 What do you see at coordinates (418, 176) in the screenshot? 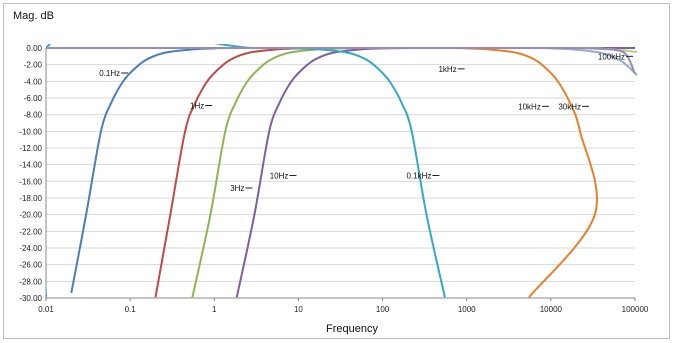
I see `annotation-label: 0.1kHz` at bounding box center [418, 176].